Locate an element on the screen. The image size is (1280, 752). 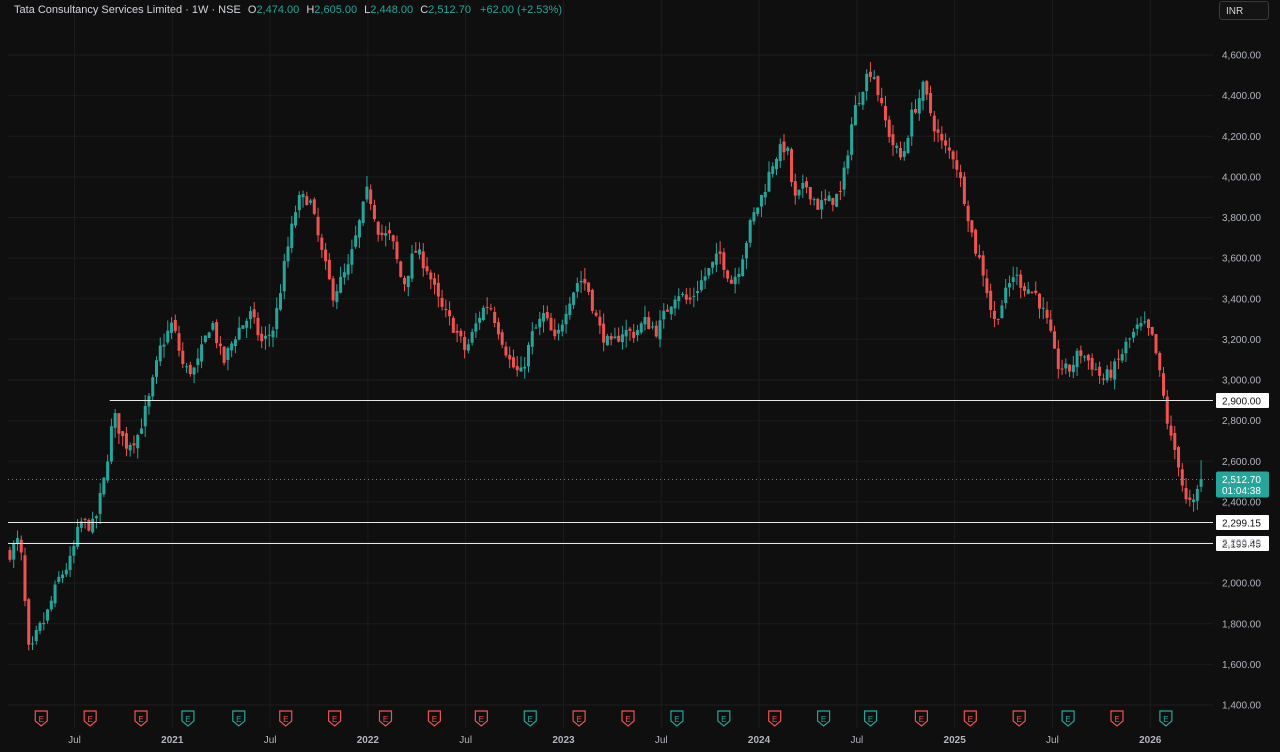
earnings-event-icon-18: E is located at coordinates (921, 718).